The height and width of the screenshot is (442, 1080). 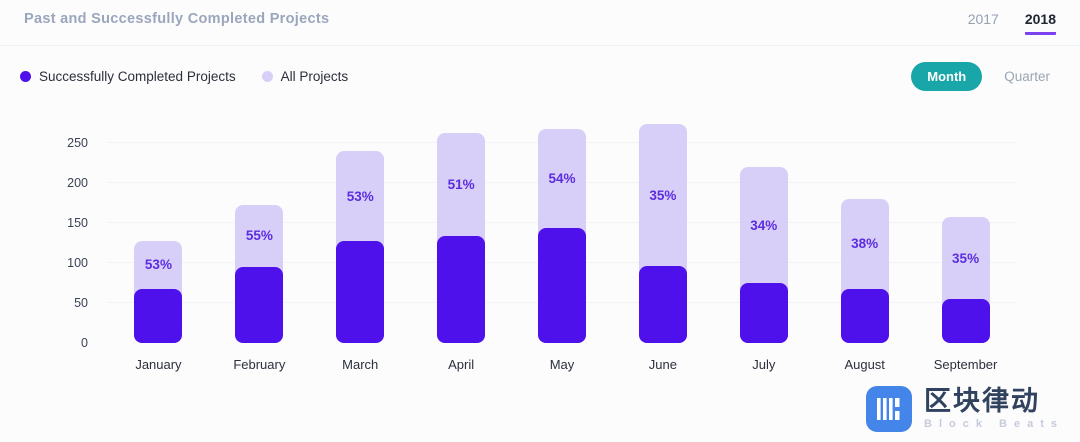 What do you see at coordinates (1040, 23) in the screenshot?
I see `tab-2018: 2018` at bounding box center [1040, 23].